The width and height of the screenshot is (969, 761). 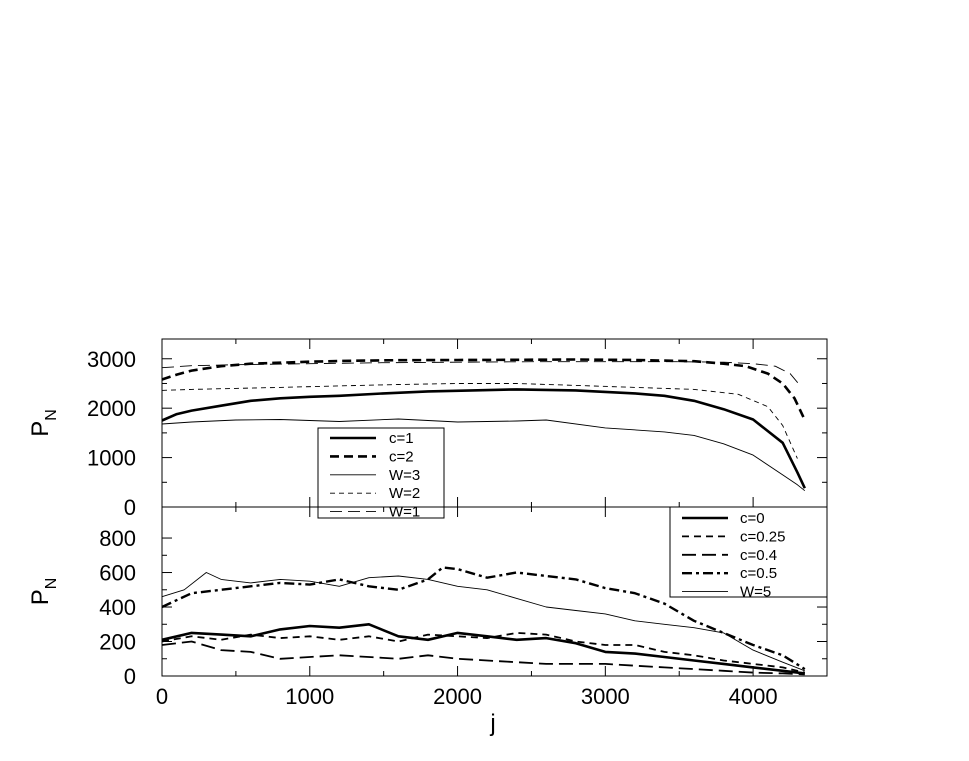 I want to click on bottom-legend-label: c=0, so click(x=752, y=518).